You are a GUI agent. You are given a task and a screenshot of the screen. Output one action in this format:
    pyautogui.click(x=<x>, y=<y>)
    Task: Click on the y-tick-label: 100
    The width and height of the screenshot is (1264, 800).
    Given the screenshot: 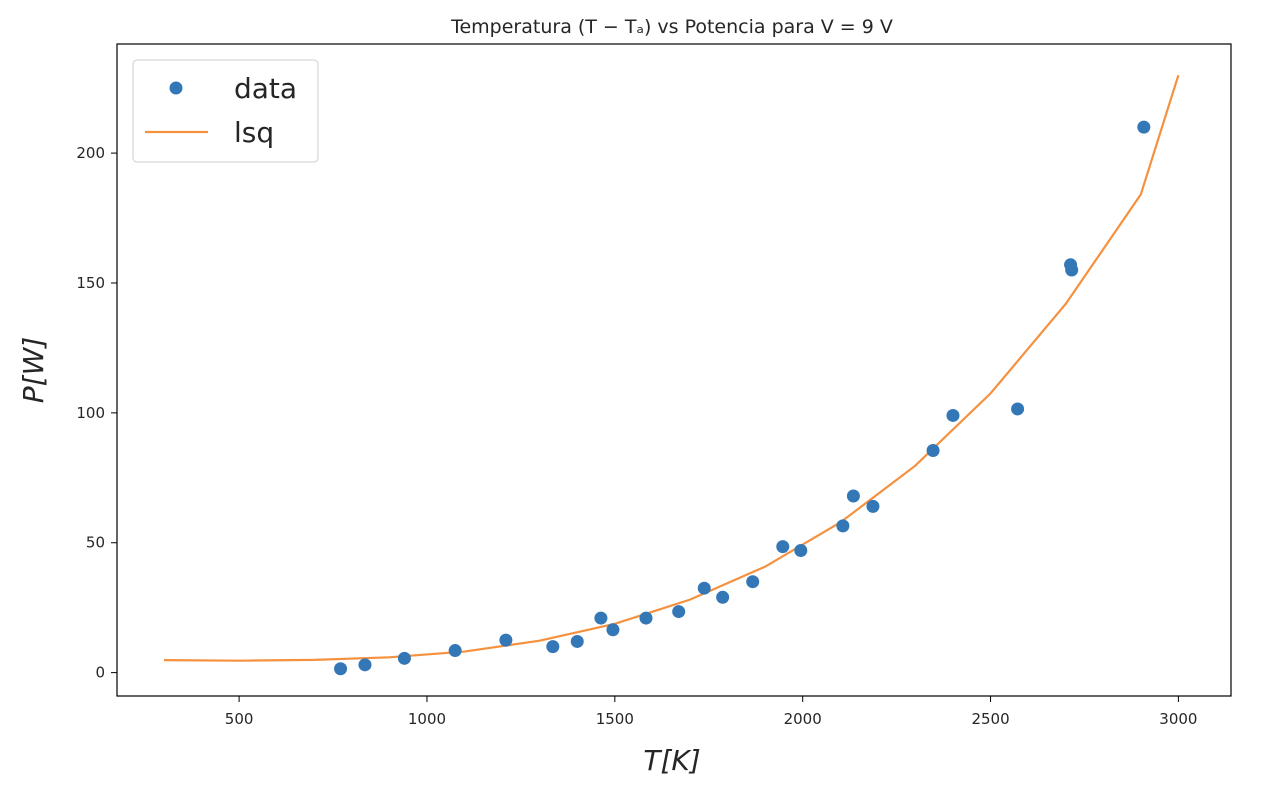 What is the action you would take?
    pyautogui.click(x=90, y=413)
    